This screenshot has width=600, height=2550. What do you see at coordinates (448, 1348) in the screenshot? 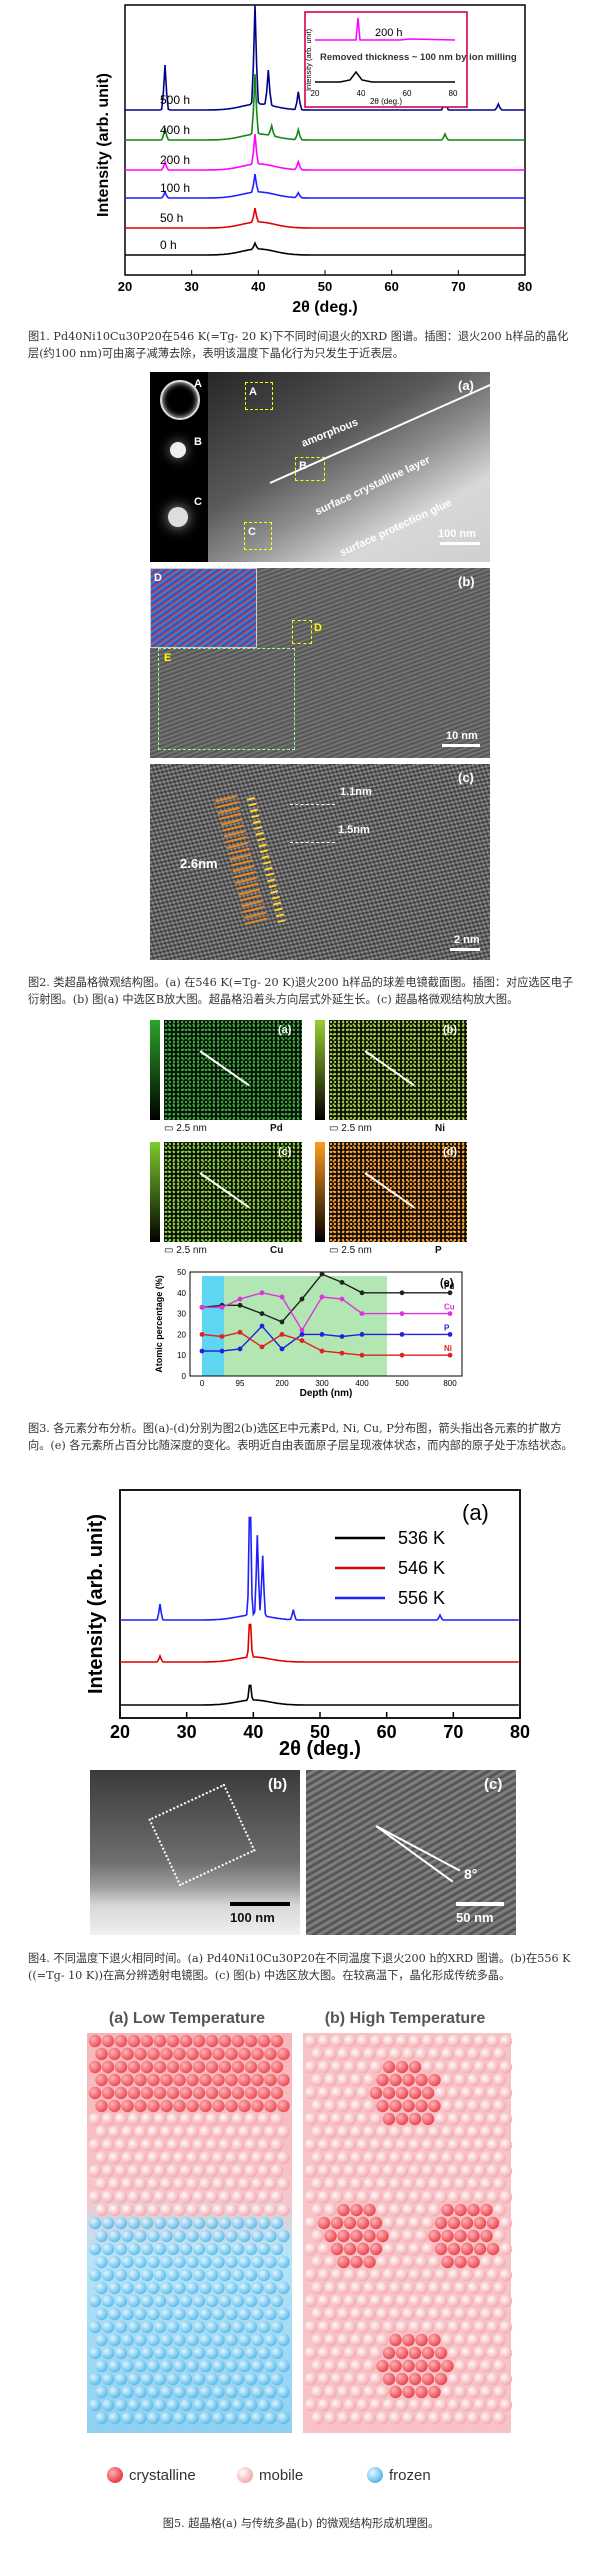
I see `fig3e-series-label: Ni` at bounding box center [448, 1348].